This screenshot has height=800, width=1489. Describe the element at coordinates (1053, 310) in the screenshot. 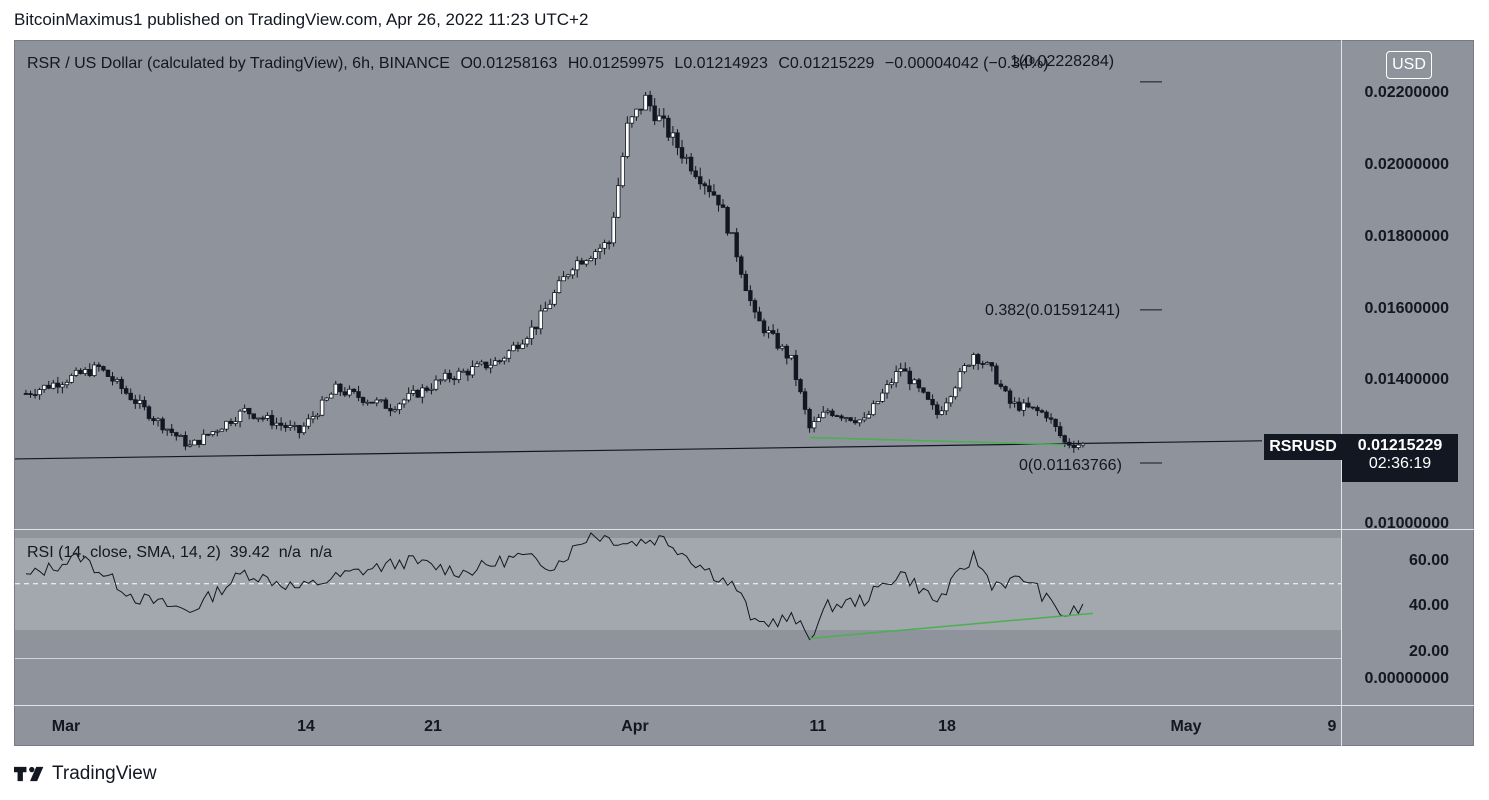

I see `fib-label-382: 0.382(0.01591241)` at that location.